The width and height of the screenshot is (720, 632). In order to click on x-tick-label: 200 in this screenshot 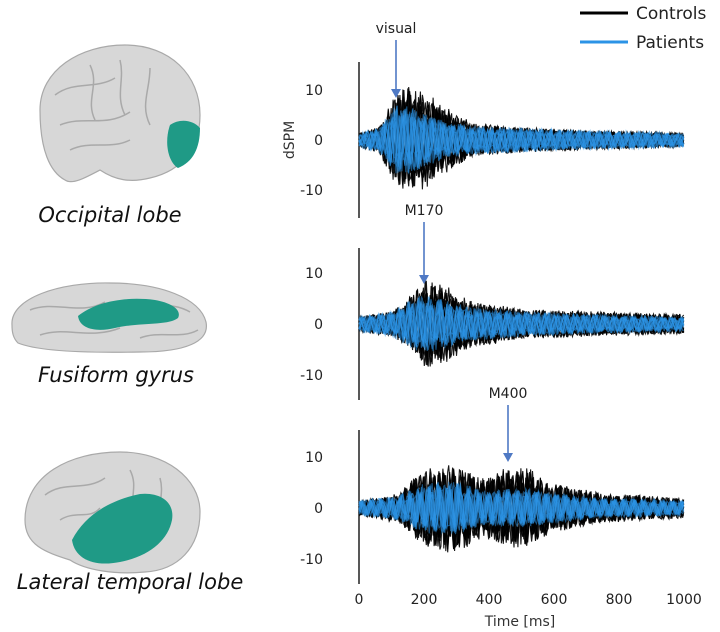, I will do `click(424, 600)`.